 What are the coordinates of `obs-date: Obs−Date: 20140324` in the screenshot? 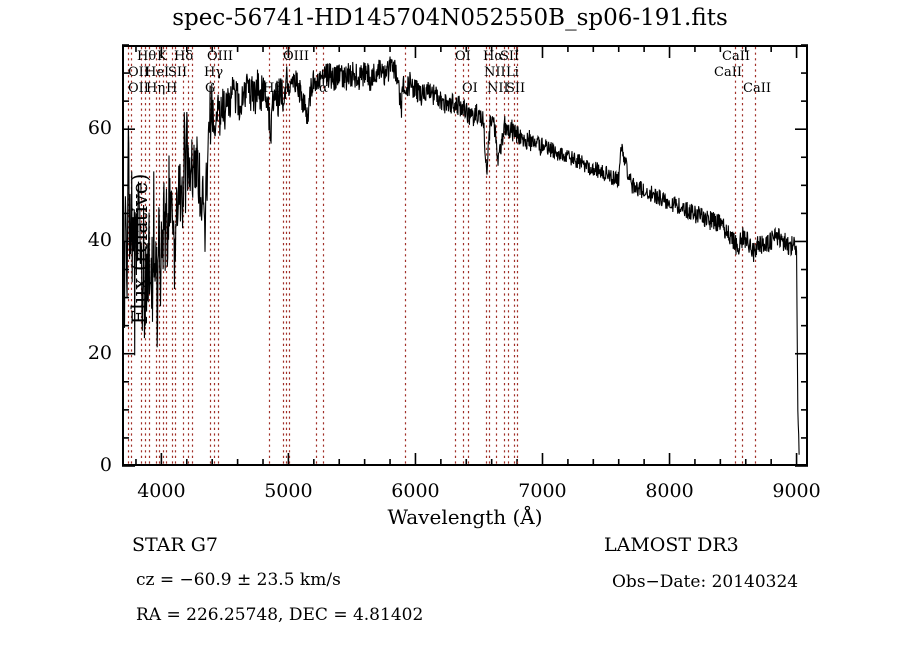 It's located at (705, 582).